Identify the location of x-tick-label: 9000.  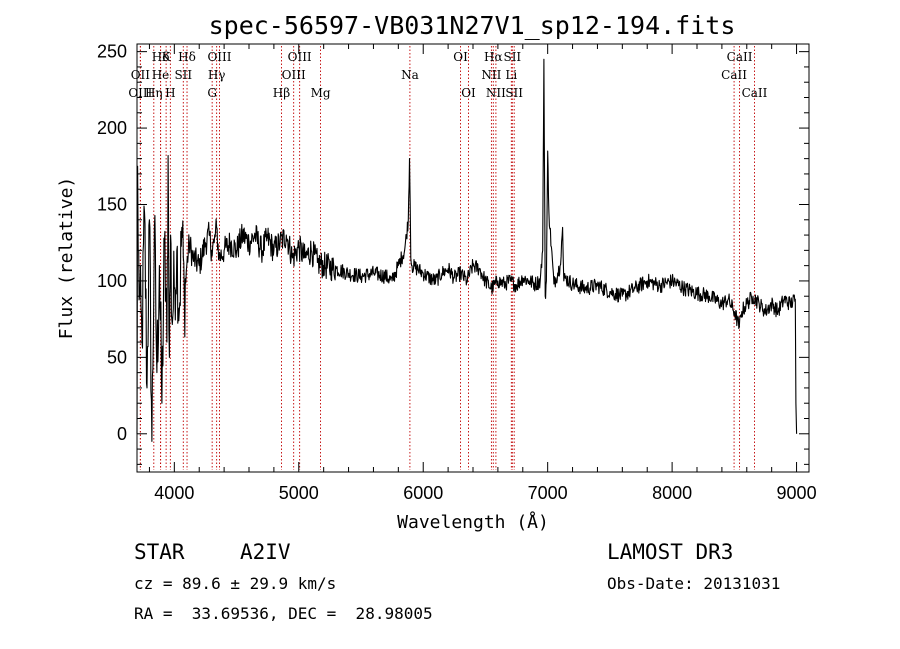
(797, 493).